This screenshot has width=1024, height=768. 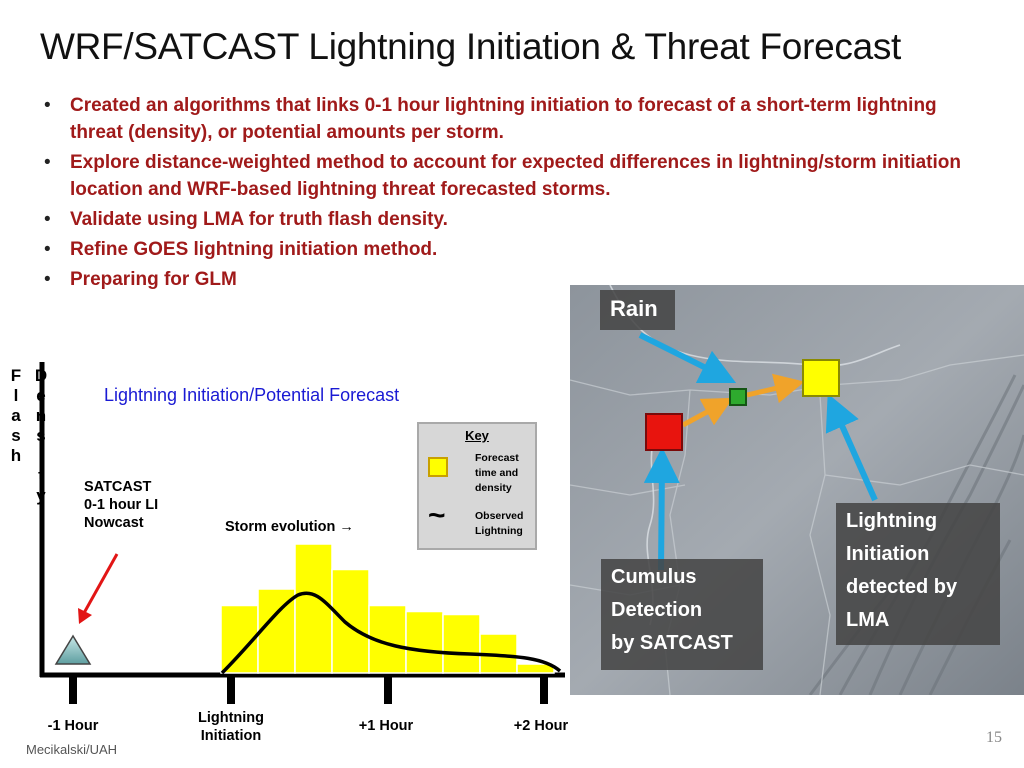 I want to click on y-axis-letter: F, so click(x=16, y=375).